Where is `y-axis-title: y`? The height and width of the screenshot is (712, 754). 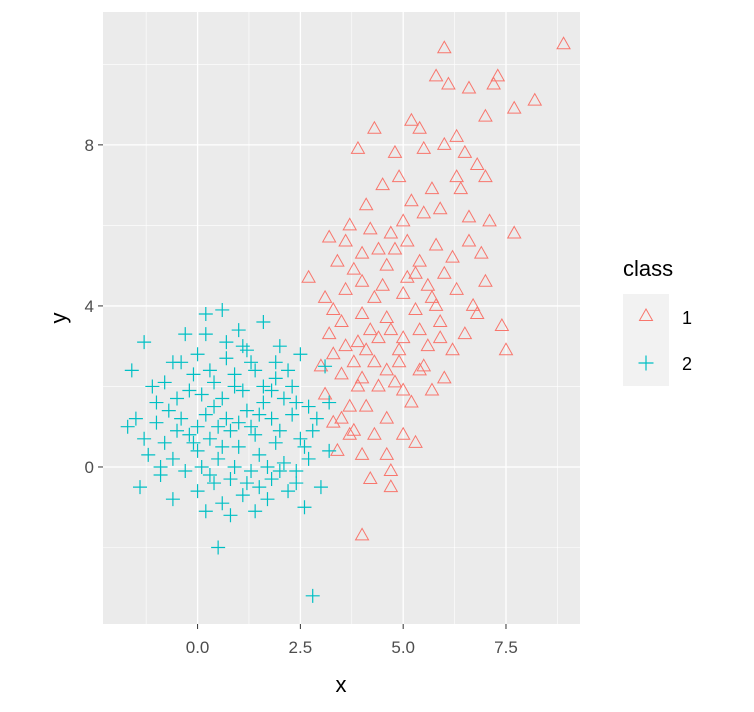
y-axis-title: y is located at coordinates (58, 318).